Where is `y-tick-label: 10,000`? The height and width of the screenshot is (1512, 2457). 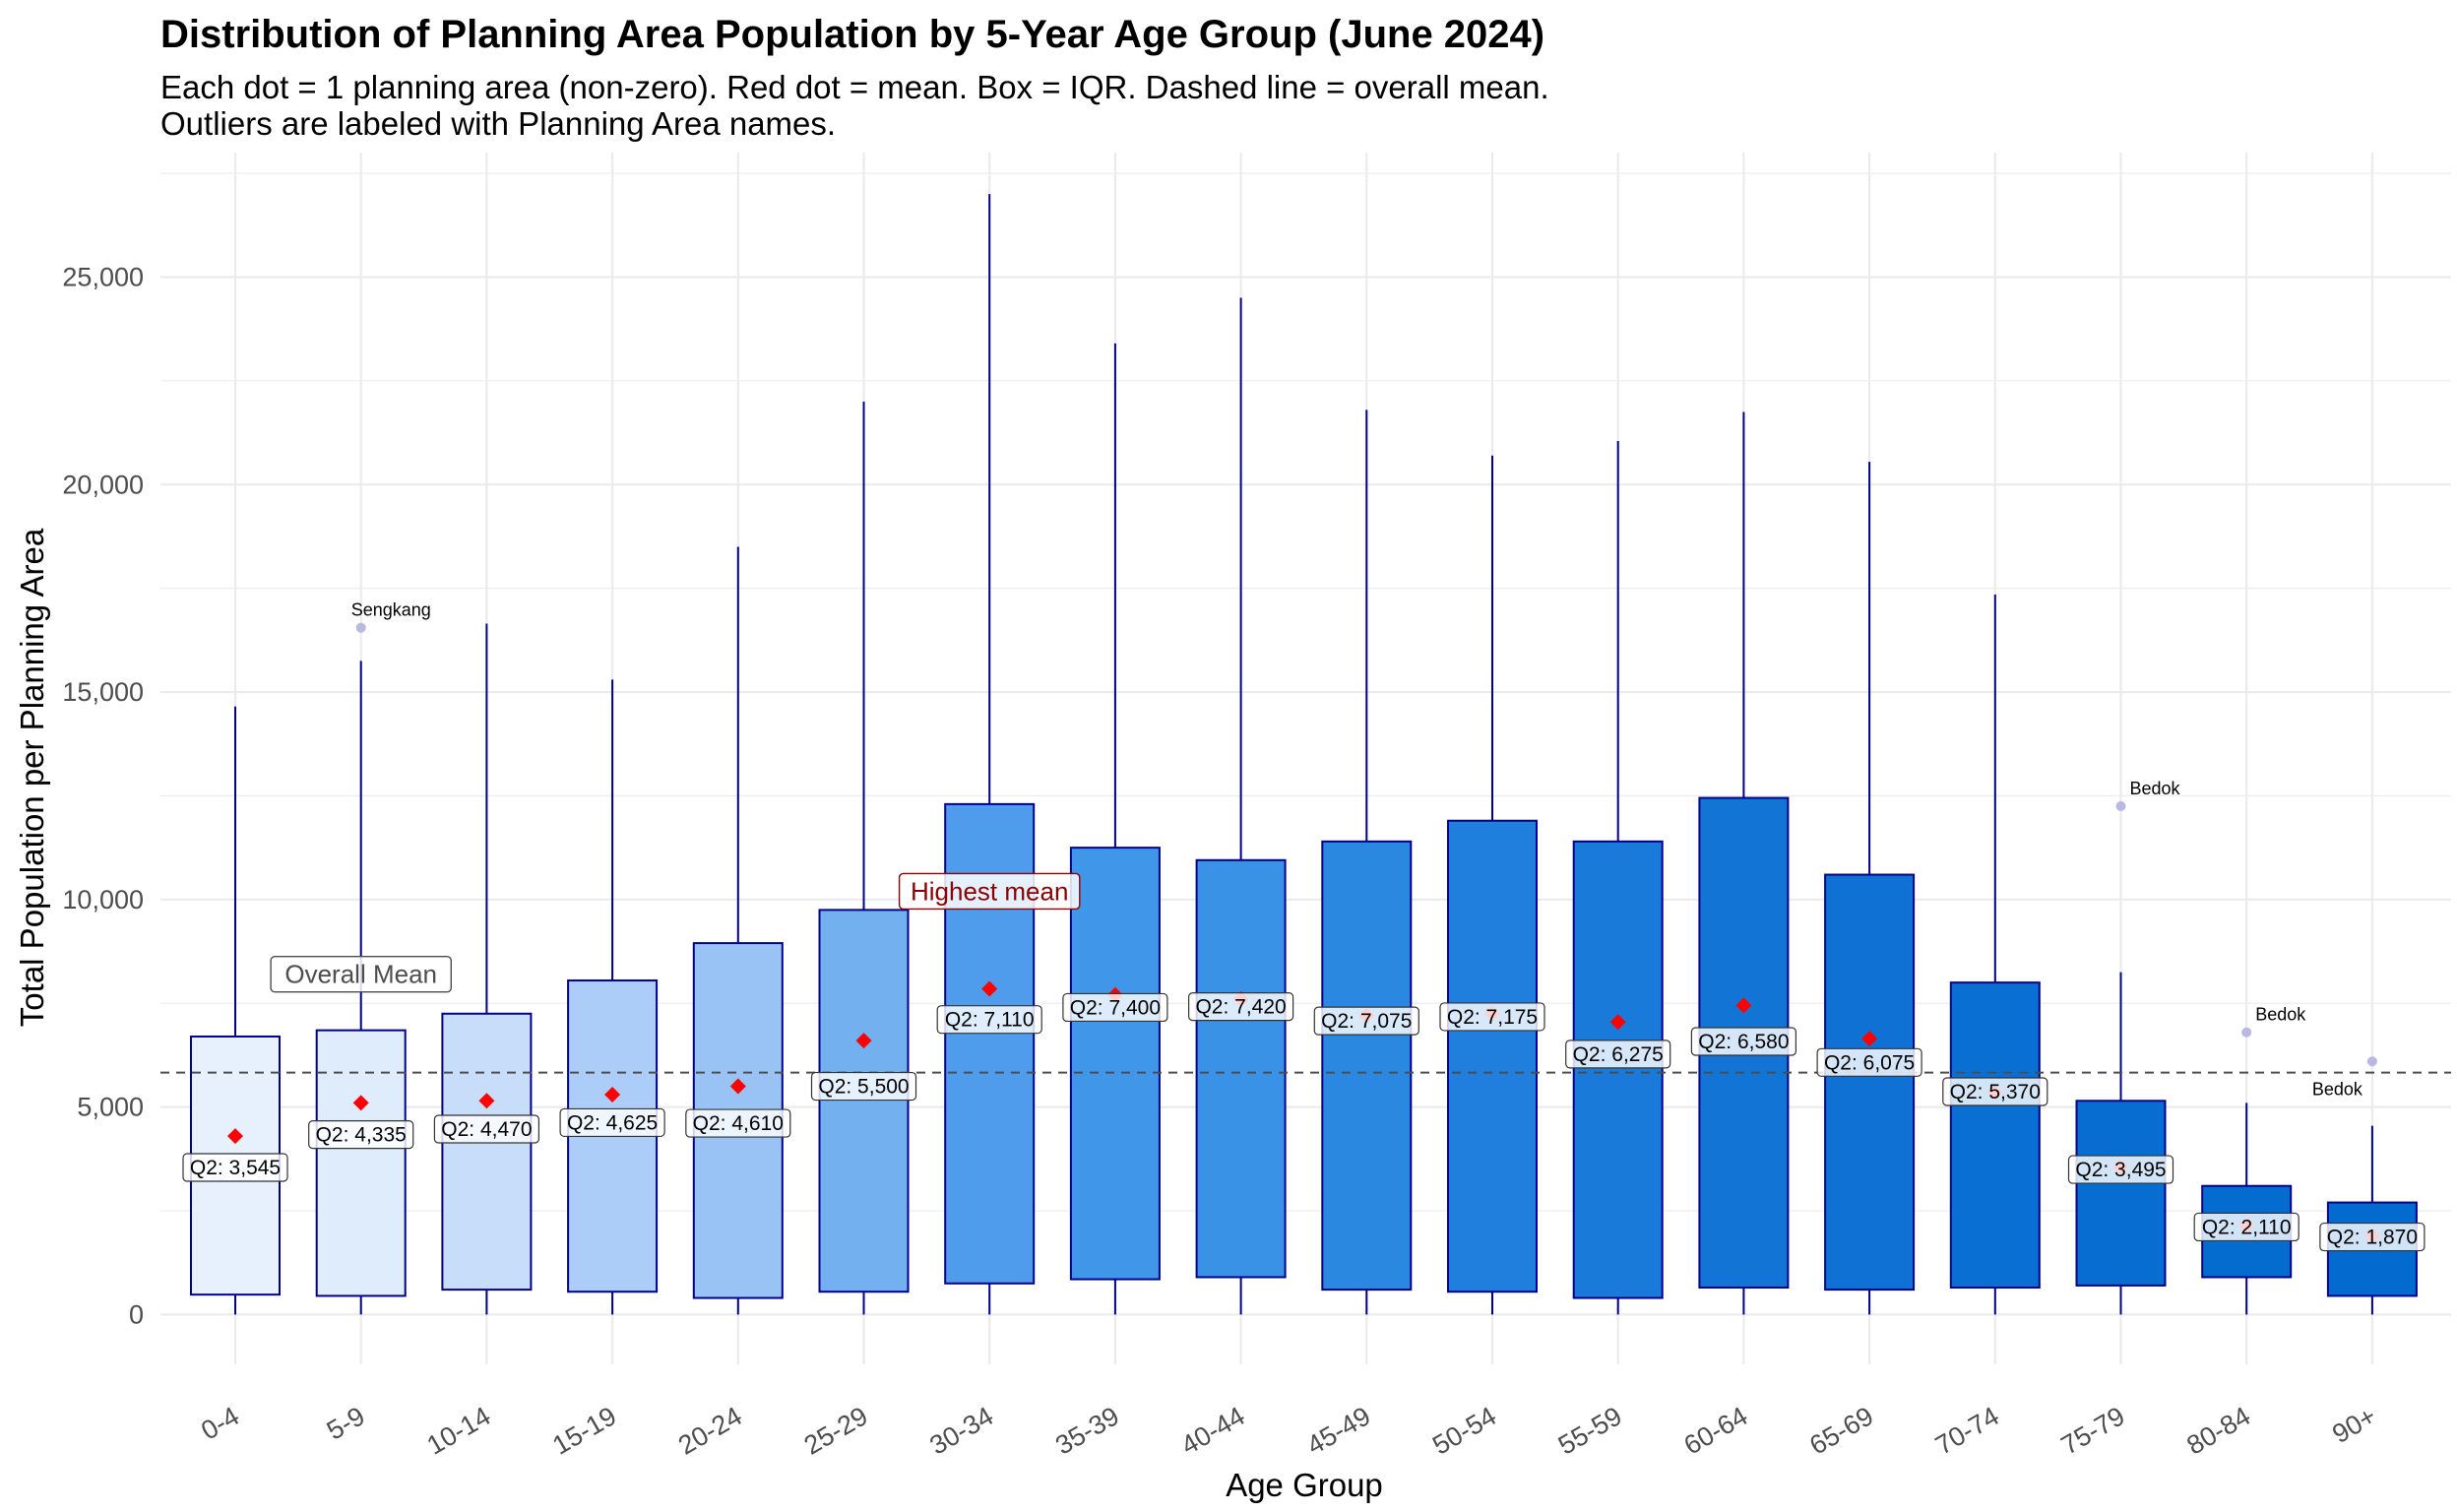 y-tick-label: 10,000 is located at coordinates (103, 899).